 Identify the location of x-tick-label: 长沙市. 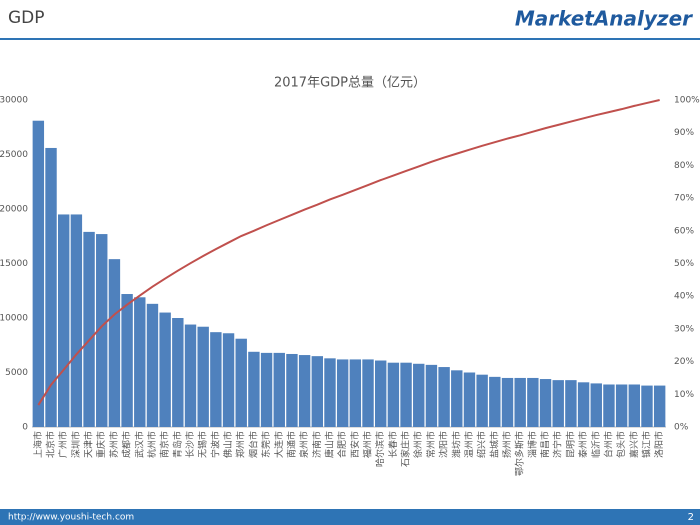
(190, 444).